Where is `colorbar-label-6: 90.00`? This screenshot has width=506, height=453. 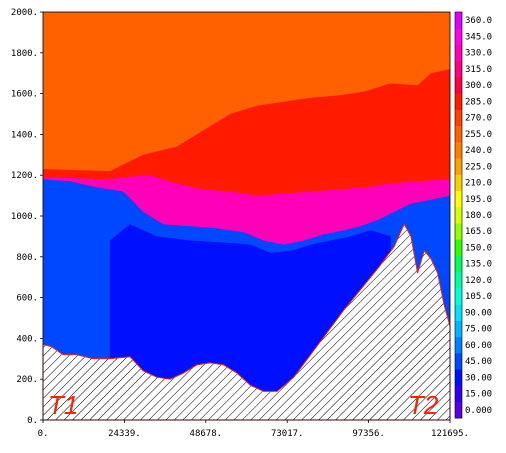 colorbar-label-6: 90.00 is located at coordinates (478, 313).